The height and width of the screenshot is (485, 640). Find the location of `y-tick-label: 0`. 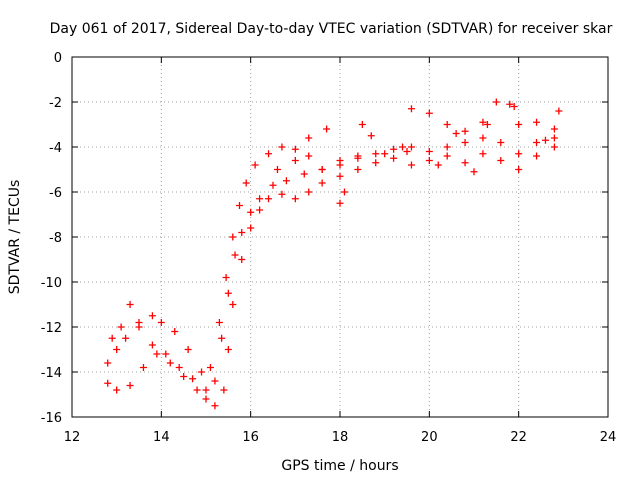

y-tick-label: 0 is located at coordinates (58, 58).